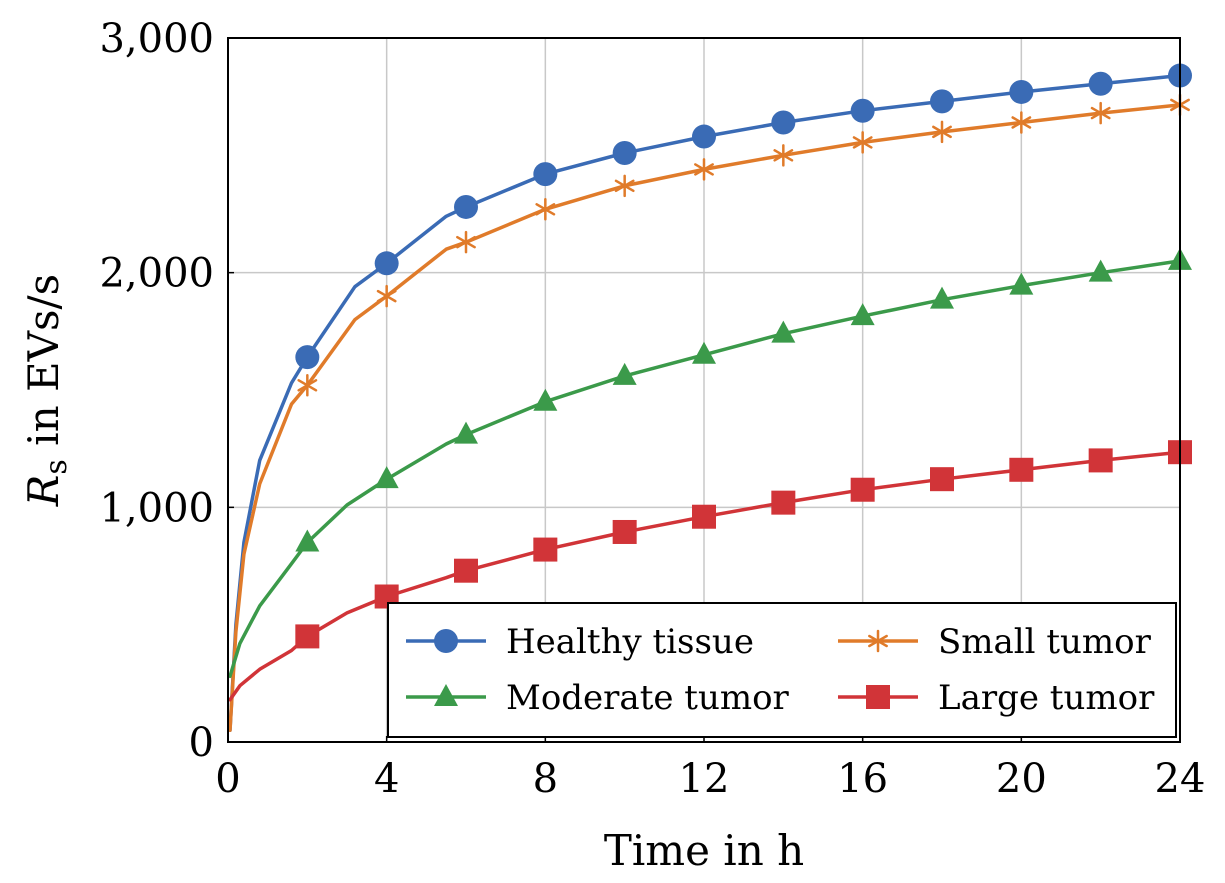 The width and height of the screenshot is (1225, 883). Describe the element at coordinates (156, 274) in the screenshot. I see `y-tick-label: 2,000` at that location.